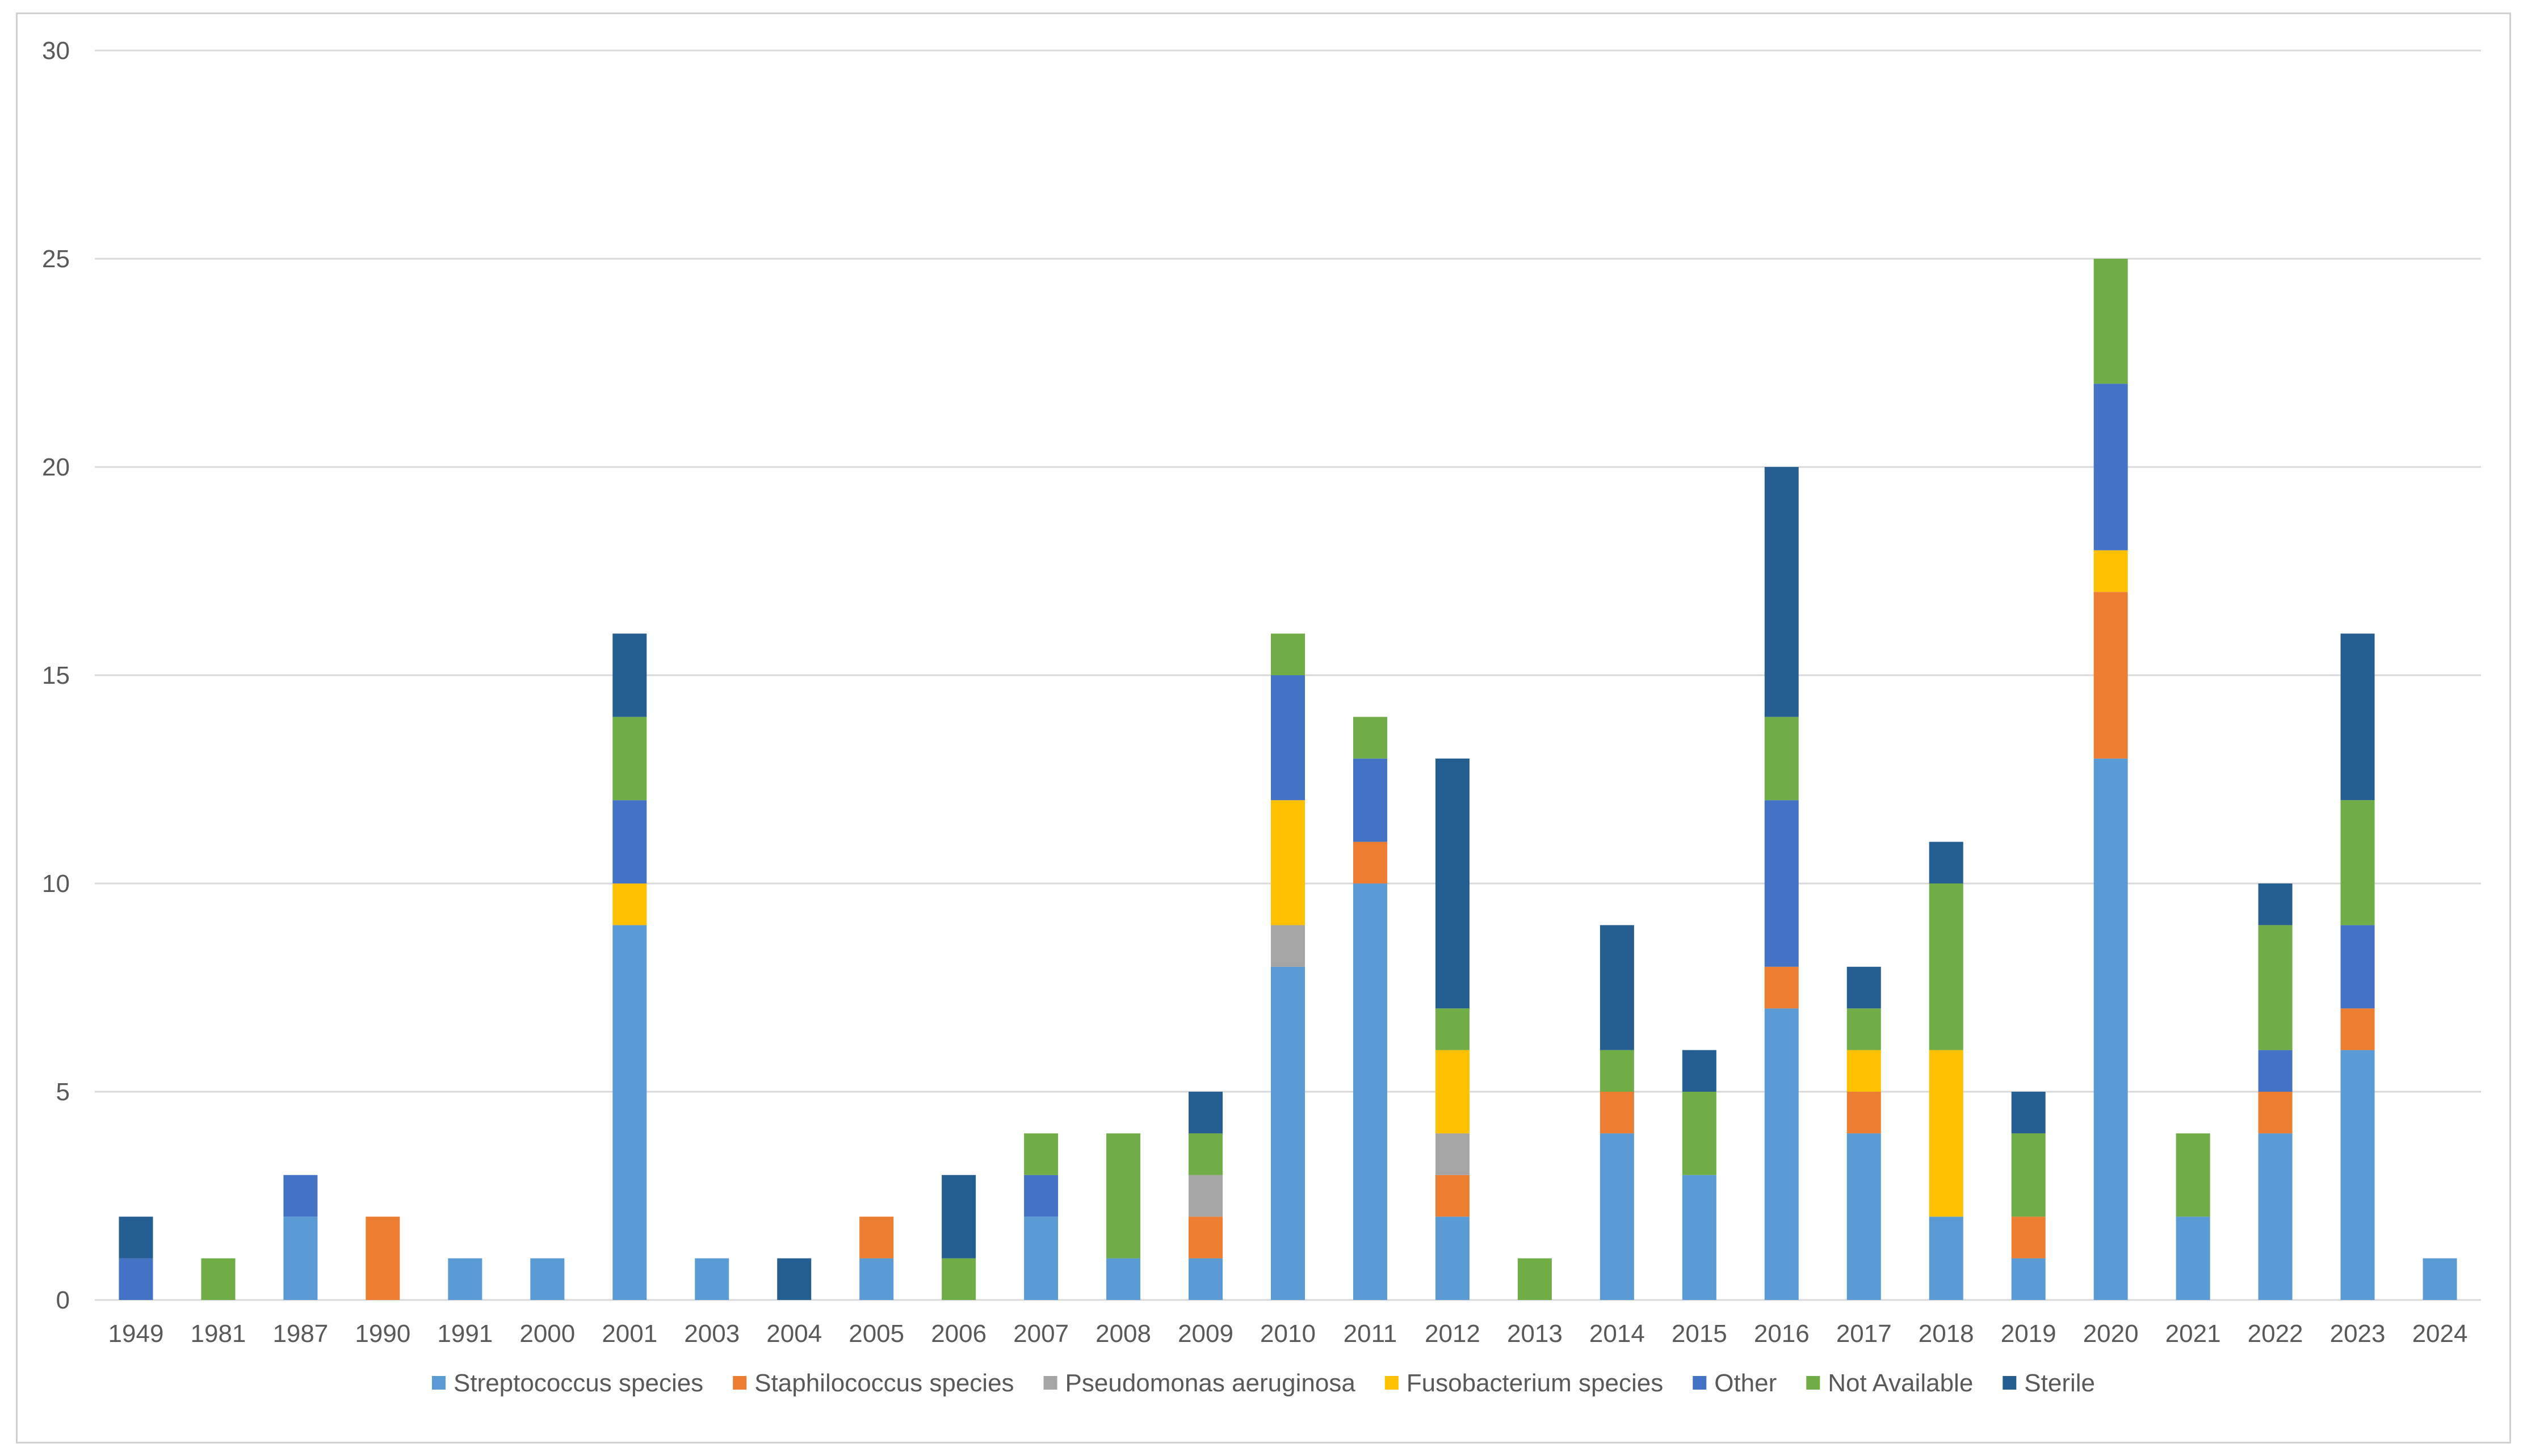 This screenshot has width=2527, height=1456. What do you see at coordinates (2193, 1334) in the screenshot?
I see `x-tick-label: 2021` at bounding box center [2193, 1334].